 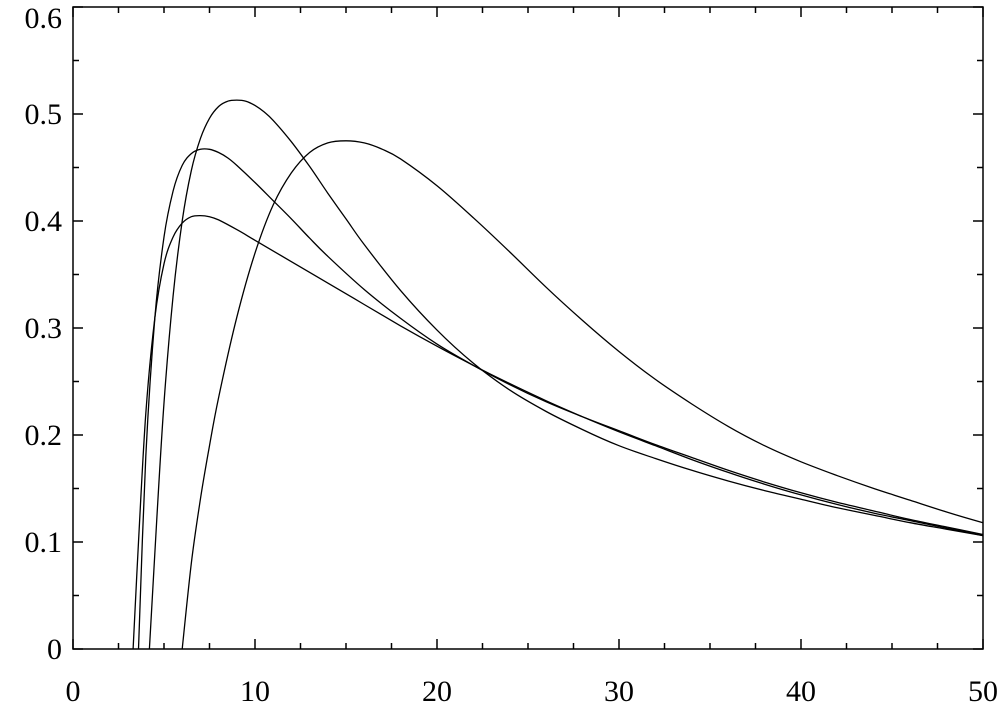 I want to click on y-tick-label: 0.2, so click(x=44, y=435).